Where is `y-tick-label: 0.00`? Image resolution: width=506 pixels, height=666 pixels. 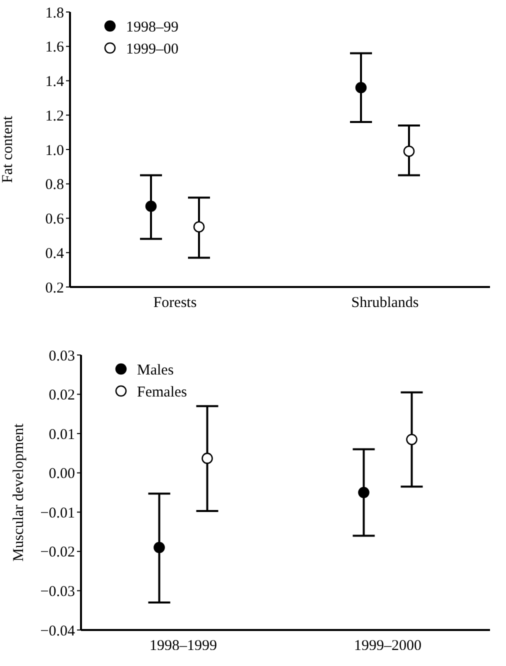 y-tick-label: 0.00 is located at coordinates (61, 474).